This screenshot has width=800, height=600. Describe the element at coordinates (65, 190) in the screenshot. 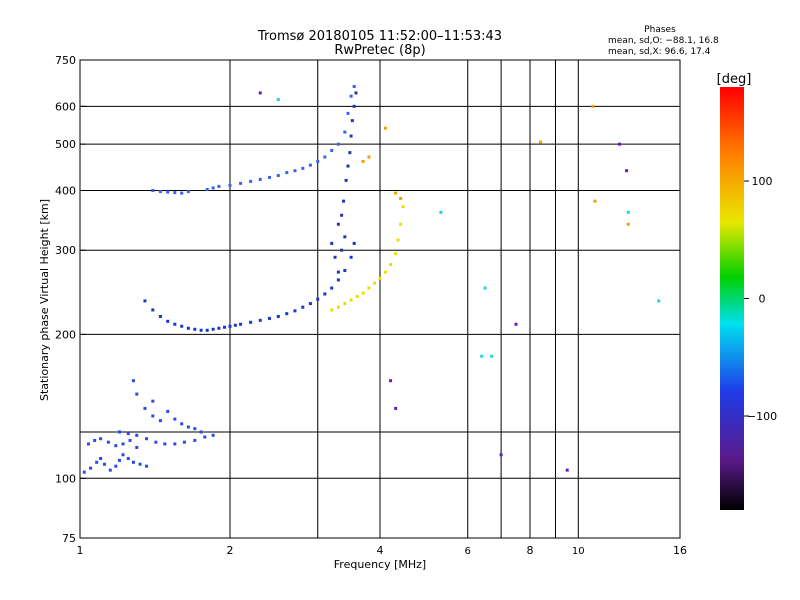

I see `y-tick-label: 400` at that location.